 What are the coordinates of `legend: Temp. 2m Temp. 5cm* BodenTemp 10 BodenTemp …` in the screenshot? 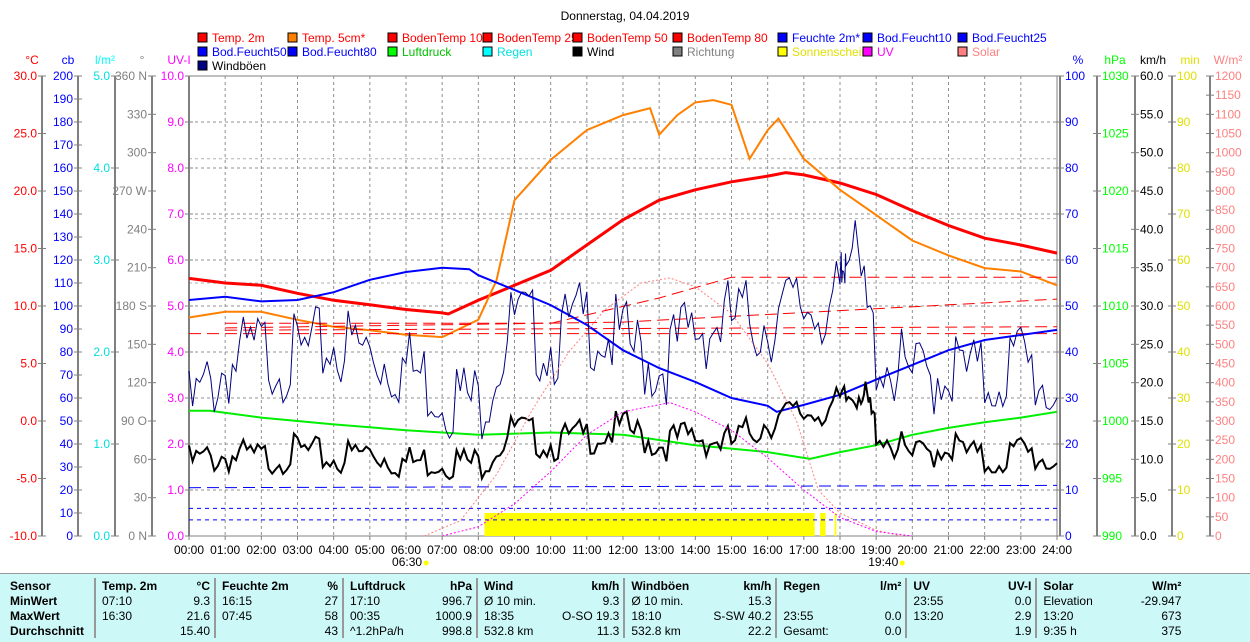 It's located at (622, 52).